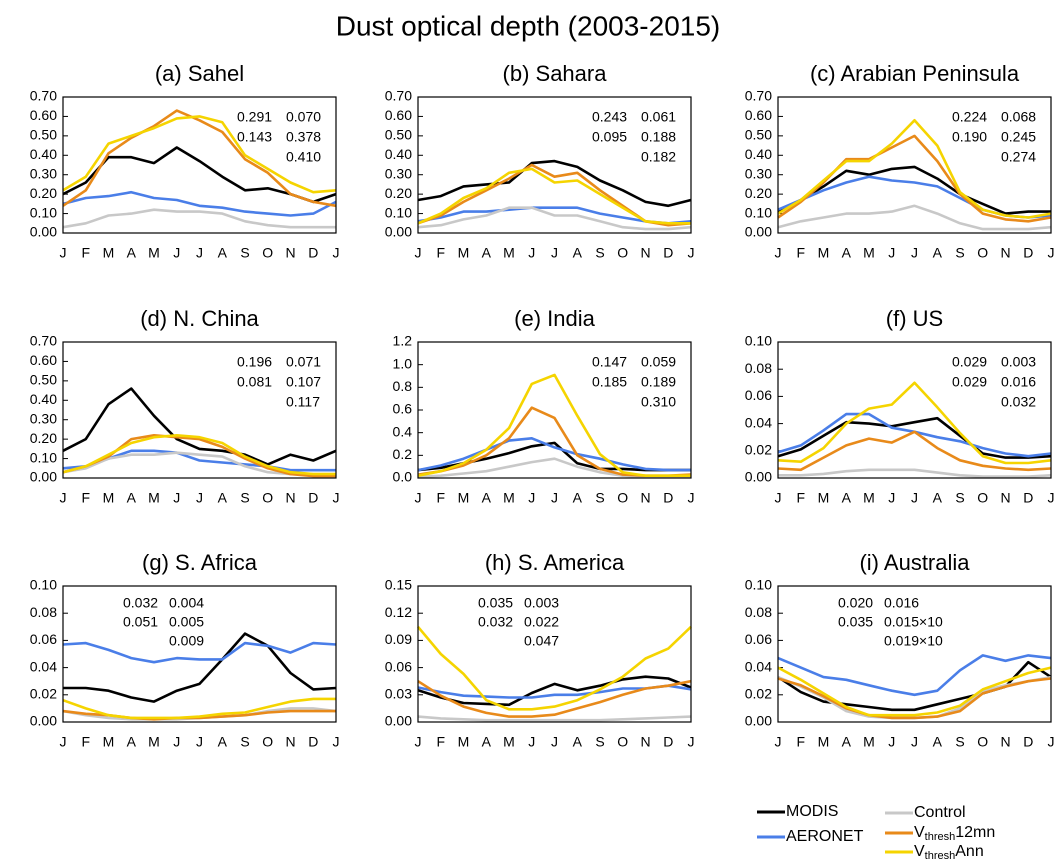 This screenshot has height=859, width=1056. Describe the element at coordinates (541, 622) in the screenshot. I see `annotation: 0.022` at that location.